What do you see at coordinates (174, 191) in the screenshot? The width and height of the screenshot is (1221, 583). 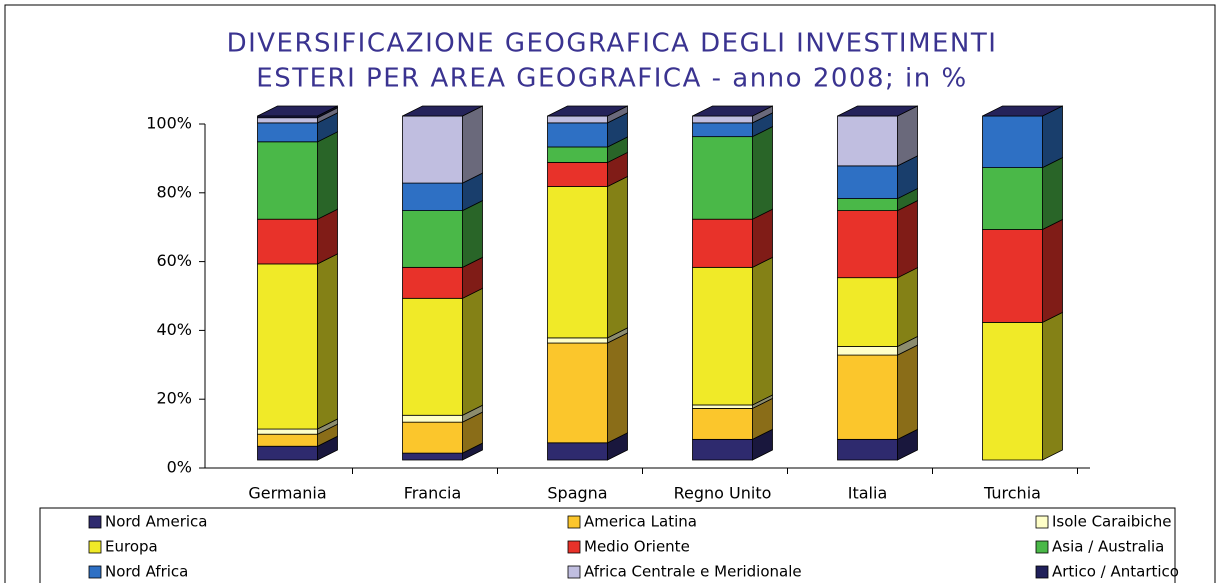 I see `y-tick-label: 80%` at bounding box center [174, 191].